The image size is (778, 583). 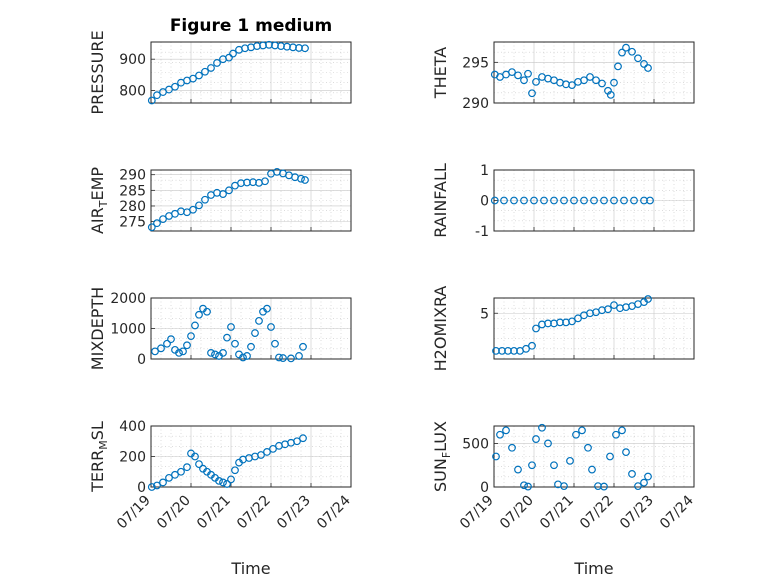 I want to click on x-tick-label: 07/21, so click(x=557, y=513).